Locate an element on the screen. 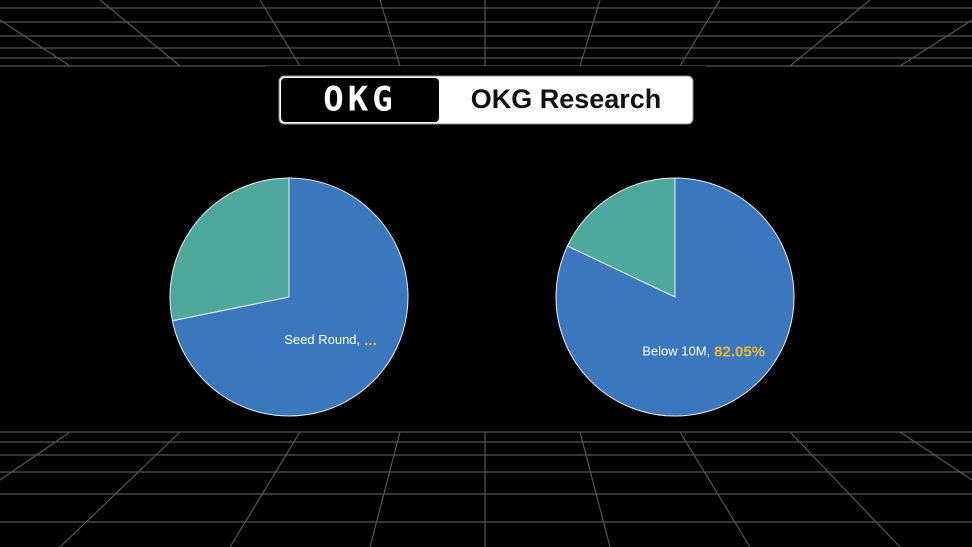 The image size is (972, 547). slice-label: Below 10M, 82.05% is located at coordinates (703, 351).